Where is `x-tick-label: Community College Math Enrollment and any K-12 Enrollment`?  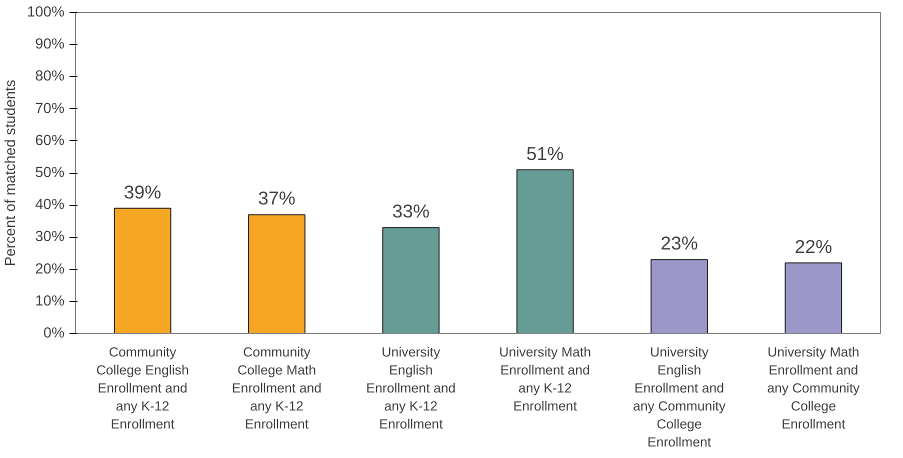
x-tick-label: Community College Math Enrollment and any K-12 Enrollment is located at coordinates (277, 388).